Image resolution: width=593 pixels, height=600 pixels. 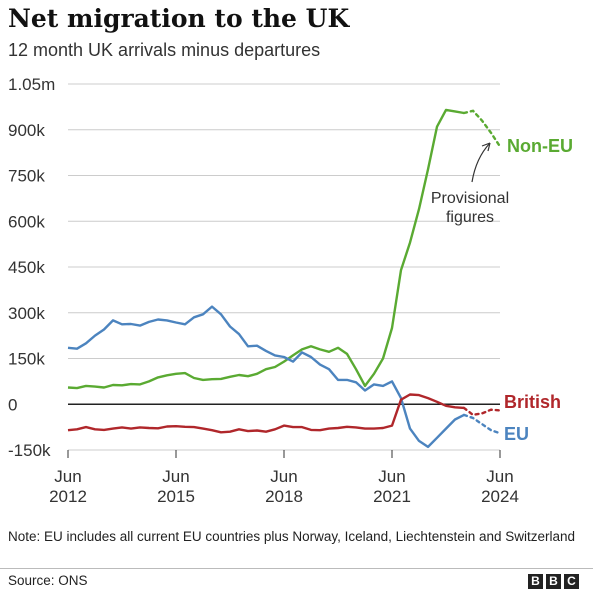 What do you see at coordinates (68, 496) in the screenshot?
I see `x-tick-label-year: 2012` at bounding box center [68, 496].